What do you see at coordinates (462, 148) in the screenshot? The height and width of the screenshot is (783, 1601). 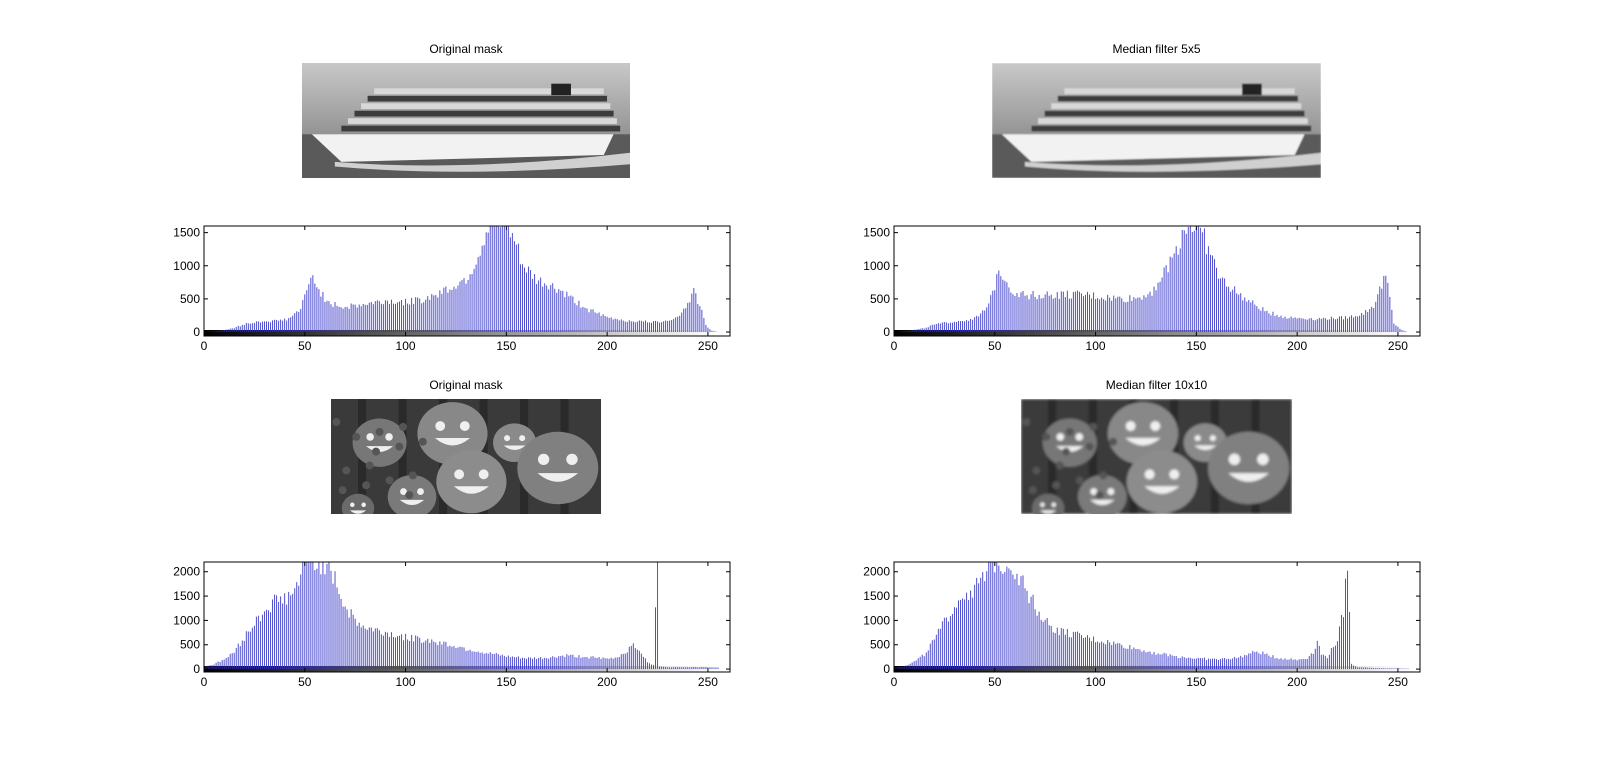 I see `ship-hull` at bounding box center [462, 148].